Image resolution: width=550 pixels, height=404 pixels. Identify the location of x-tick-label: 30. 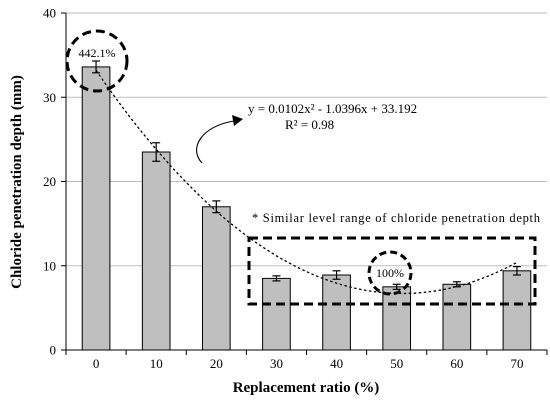
(276, 363).